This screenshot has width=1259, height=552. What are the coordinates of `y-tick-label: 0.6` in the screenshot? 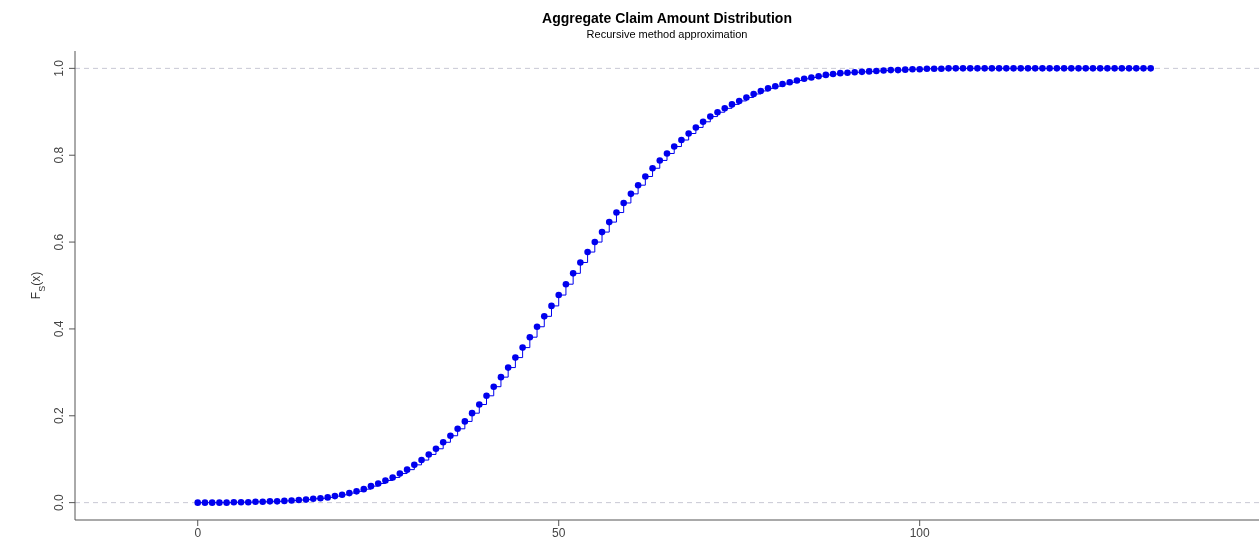 It's located at (59, 242).